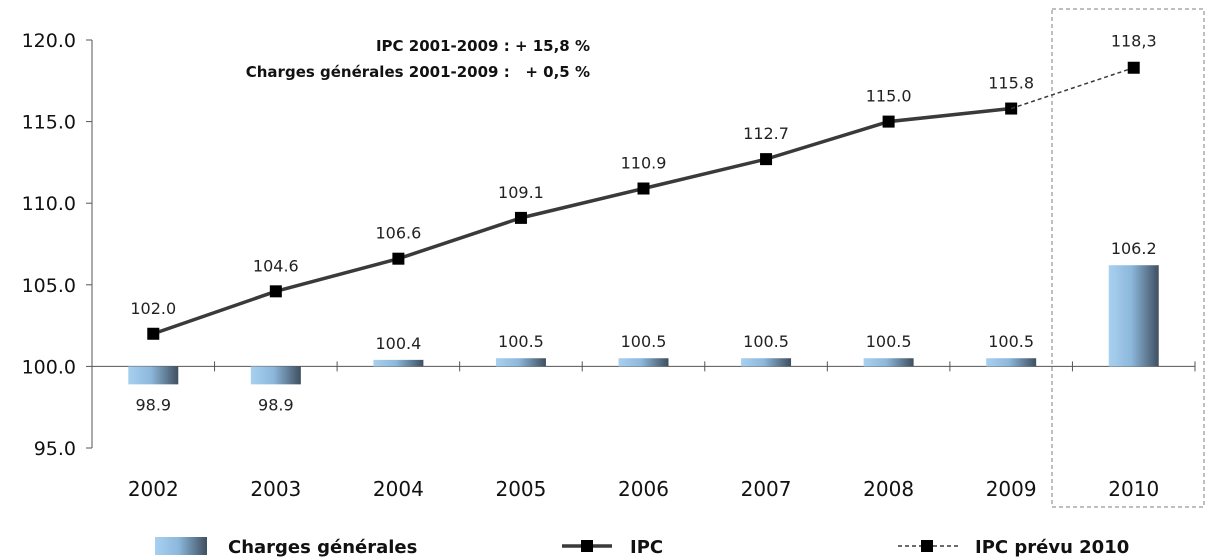 This screenshot has height=560, width=1209. What do you see at coordinates (1011, 489) in the screenshot?
I see `x-tick-label: 2009` at bounding box center [1011, 489].